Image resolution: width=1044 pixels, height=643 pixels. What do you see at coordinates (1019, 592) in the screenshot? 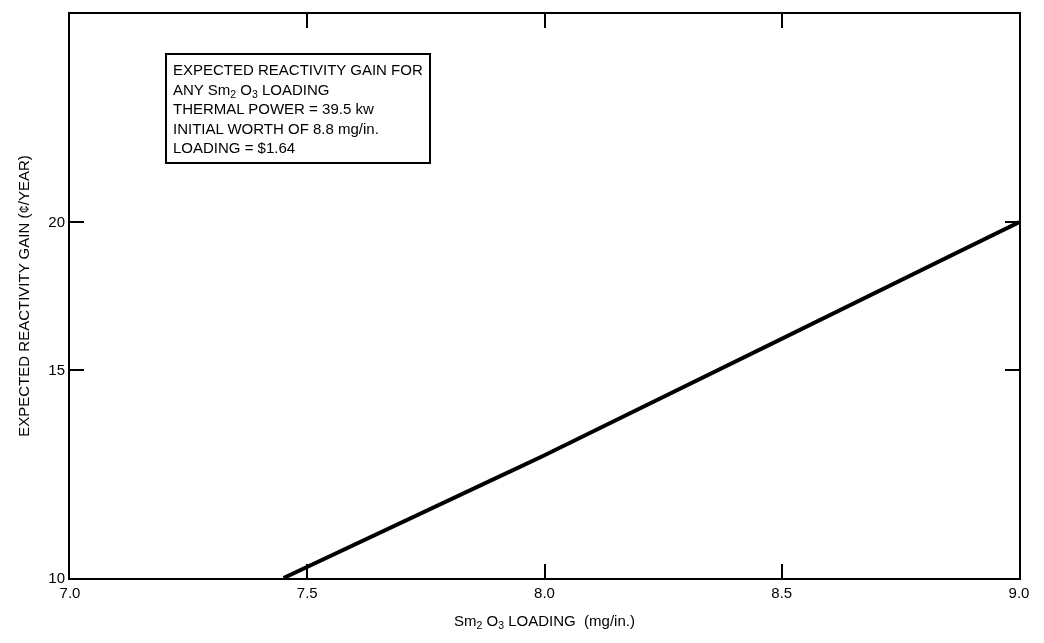
I see `x-tick-label: 9.0` at bounding box center [1019, 592].